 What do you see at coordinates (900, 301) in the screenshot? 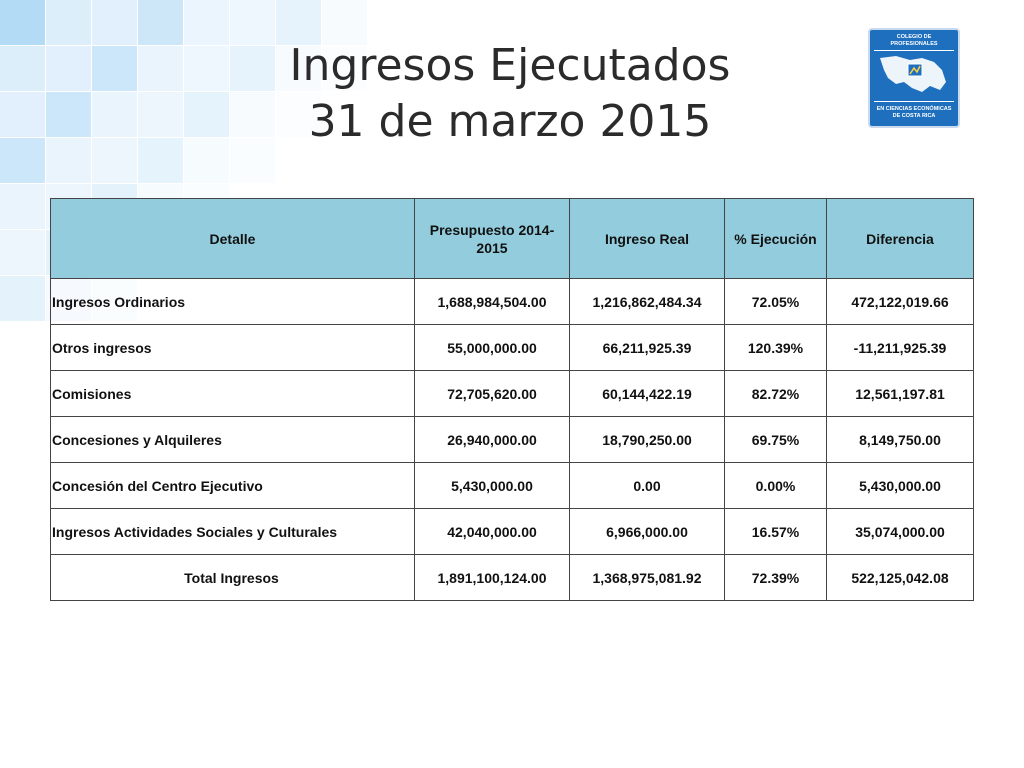
I see `cell-diferencia: 472,122,019.66` at bounding box center [900, 301].